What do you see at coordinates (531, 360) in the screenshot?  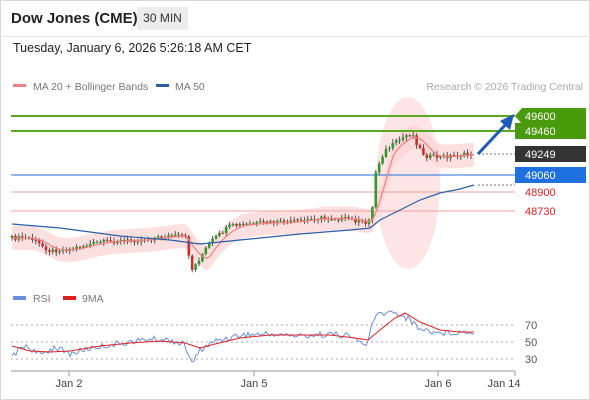 I see `rsi-tick-30: 30` at bounding box center [531, 360].